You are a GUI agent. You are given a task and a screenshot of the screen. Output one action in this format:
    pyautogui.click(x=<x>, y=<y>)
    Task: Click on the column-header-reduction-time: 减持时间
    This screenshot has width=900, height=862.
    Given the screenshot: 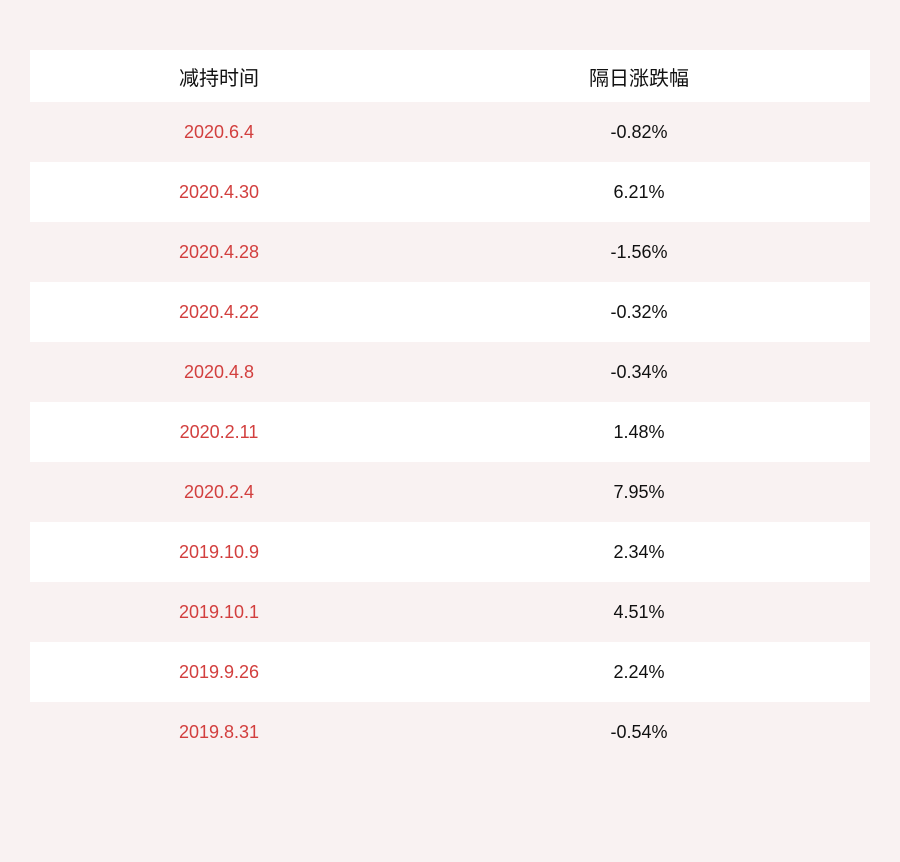 What is the action you would take?
    pyautogui.click(x=219, y=78)
    